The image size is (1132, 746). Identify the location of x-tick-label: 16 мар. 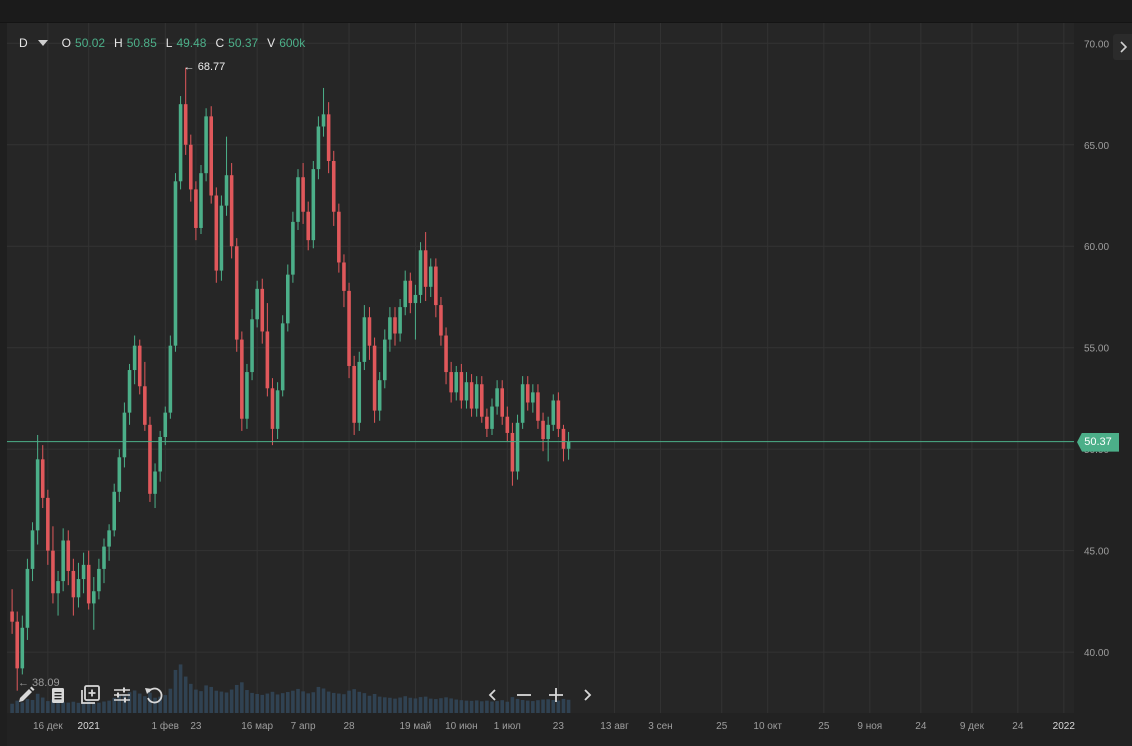
(257, 726).